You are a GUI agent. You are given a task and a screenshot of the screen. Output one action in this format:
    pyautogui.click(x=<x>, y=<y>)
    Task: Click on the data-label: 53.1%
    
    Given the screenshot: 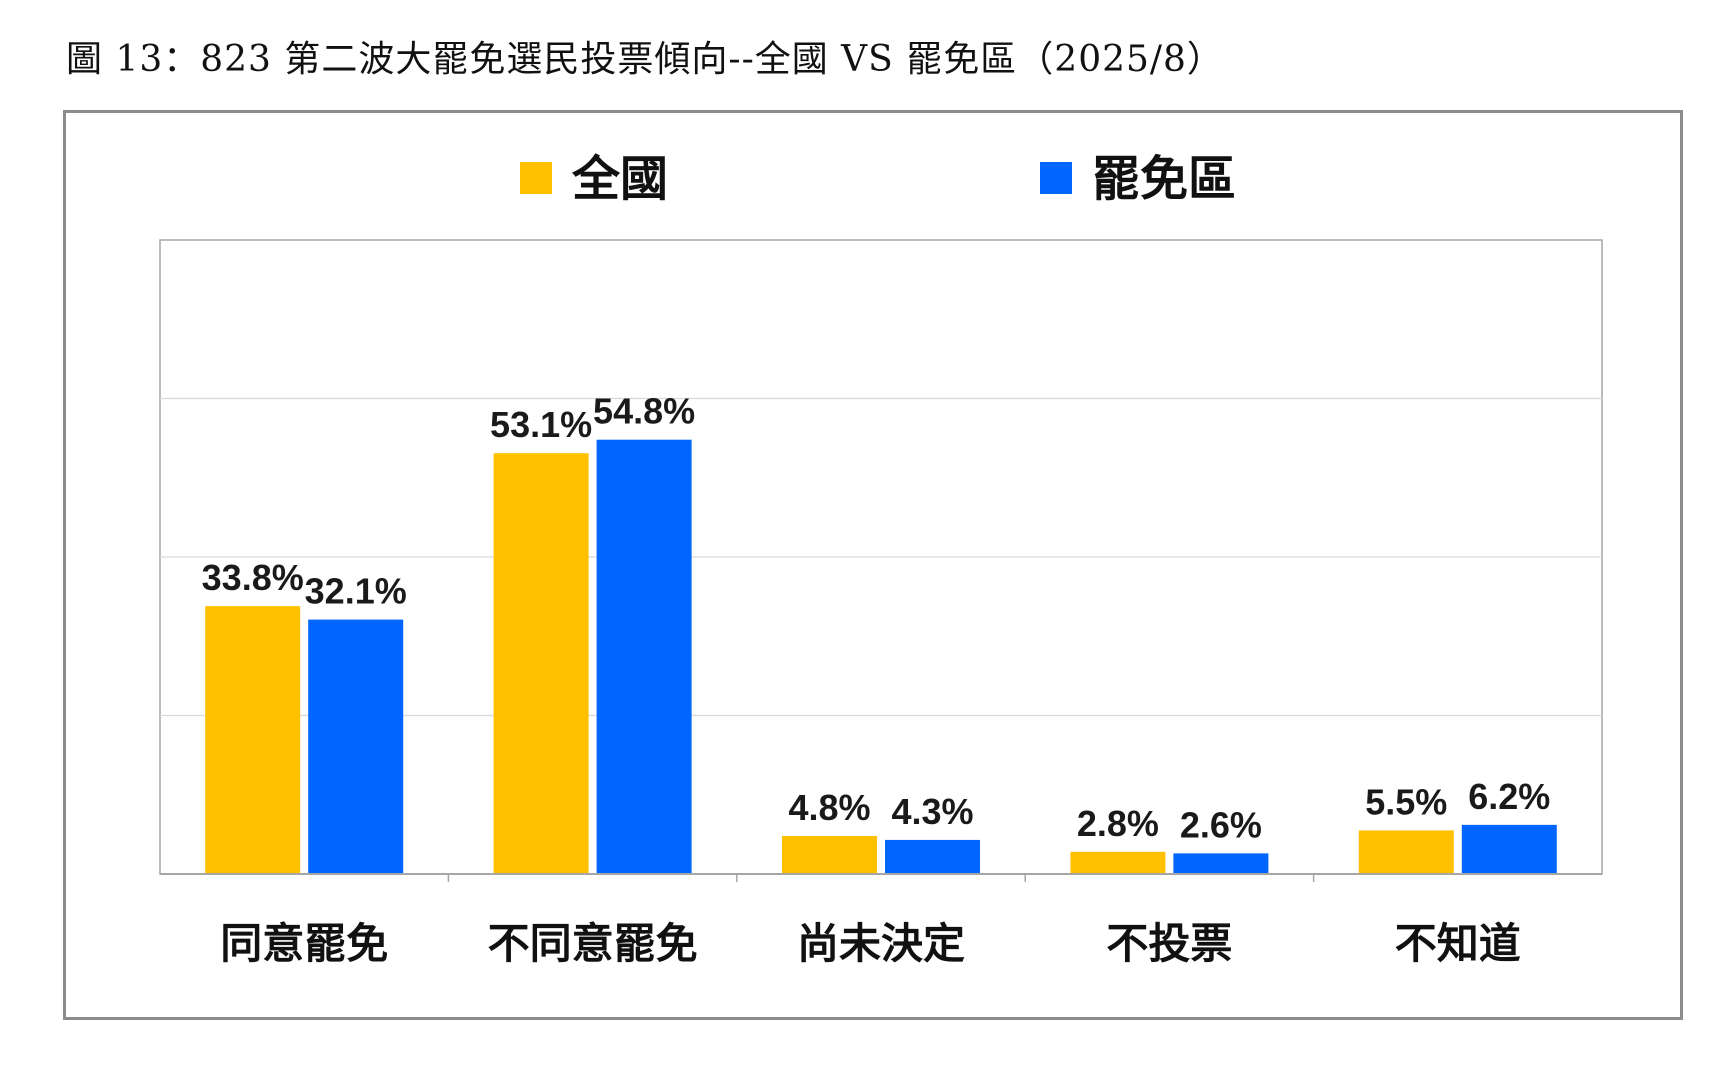 What is the action you would take?
    pyautogui.click(x=541, y=424)
    